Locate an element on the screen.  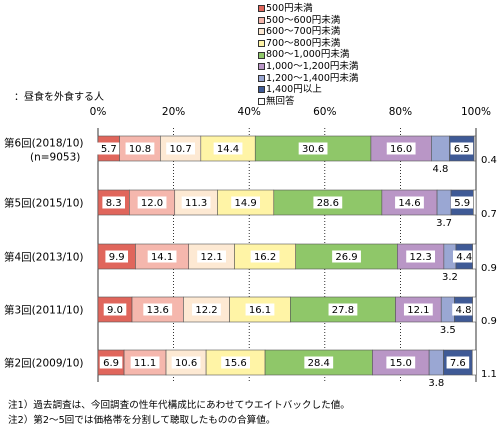
data-label: 11.3 is located at coordinates (196, 203).